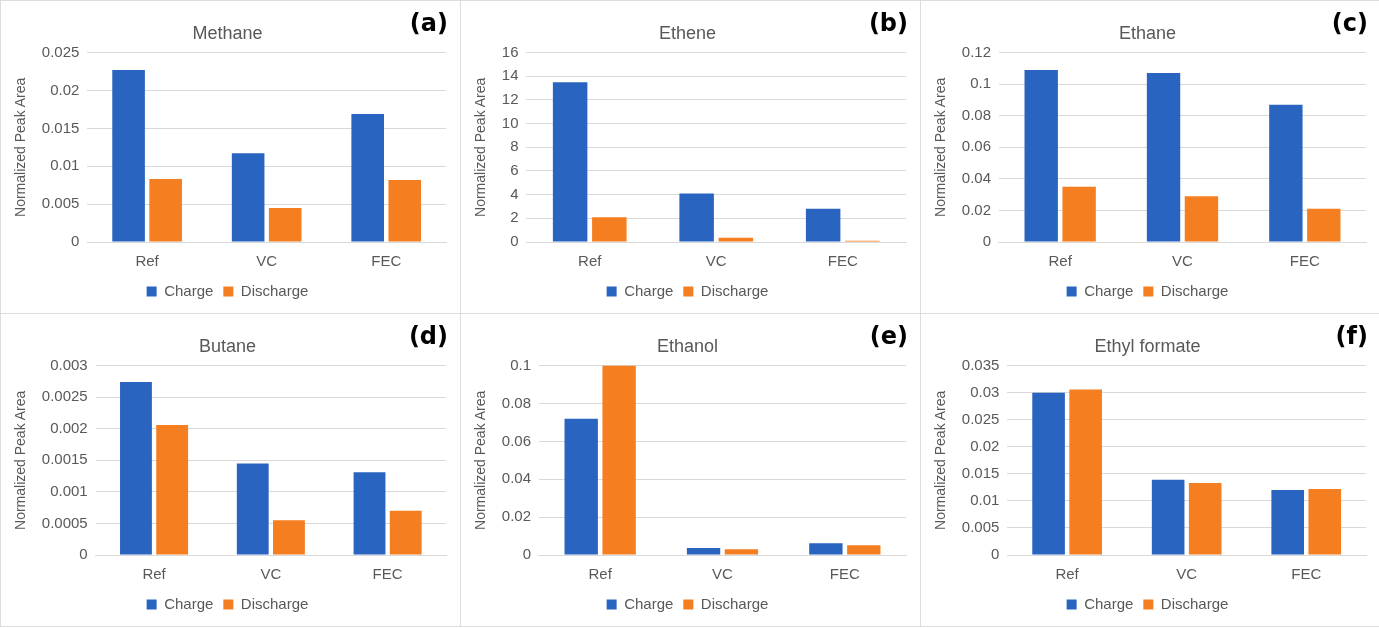 This screenshot has height=628, width=1379. Describe the element at coordinates (976, 178) in the screenshot. I see `y-tick-label: 0.04` at that location.